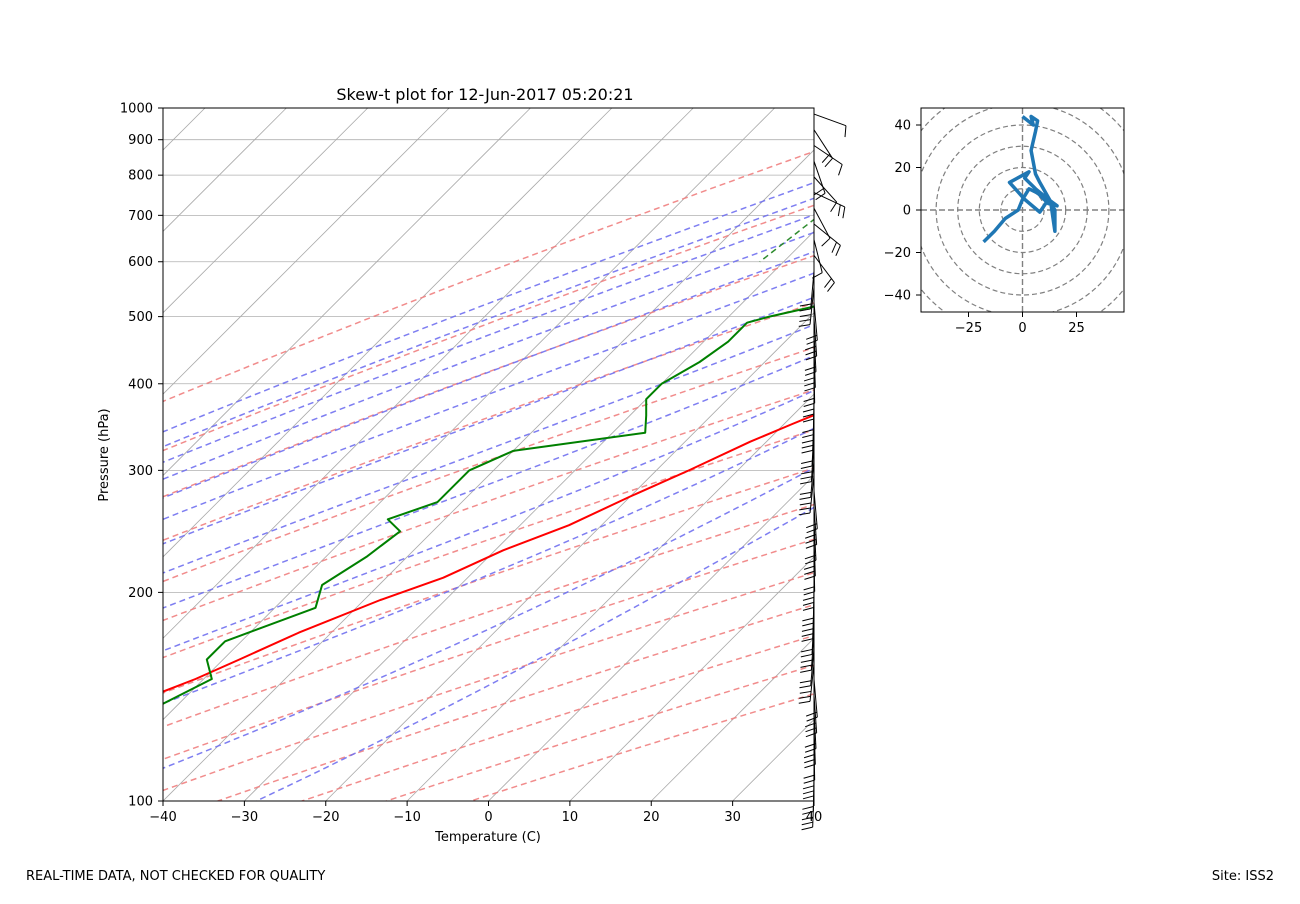  What do you see at coordinates (325, 817) in the screenshot?
I see `x-tick-label: −20` at bounding box center [325, 817].